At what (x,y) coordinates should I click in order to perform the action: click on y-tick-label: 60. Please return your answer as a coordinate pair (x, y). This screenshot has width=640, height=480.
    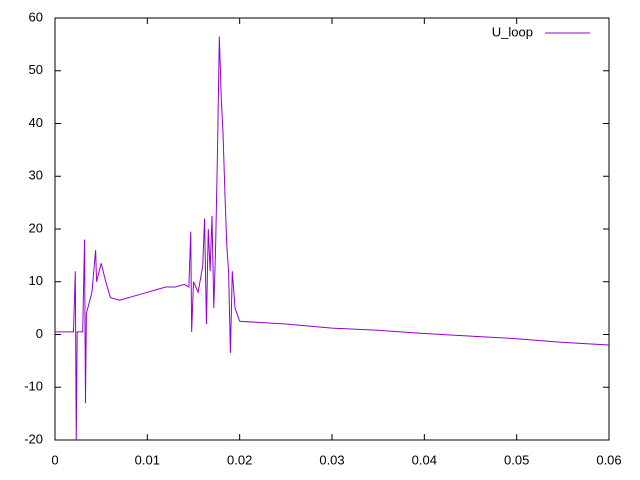
    Looking at the image, I should click on (36, 16).